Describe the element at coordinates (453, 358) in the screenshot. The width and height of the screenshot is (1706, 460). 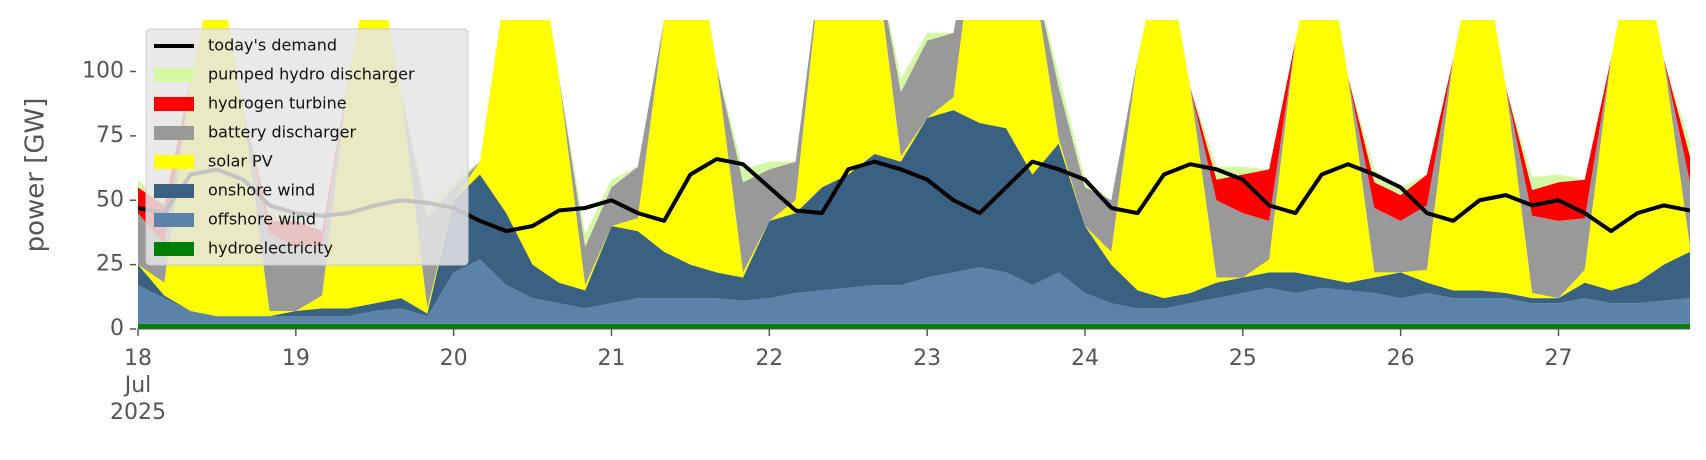
I see `x-tick-label: 20` at that location.